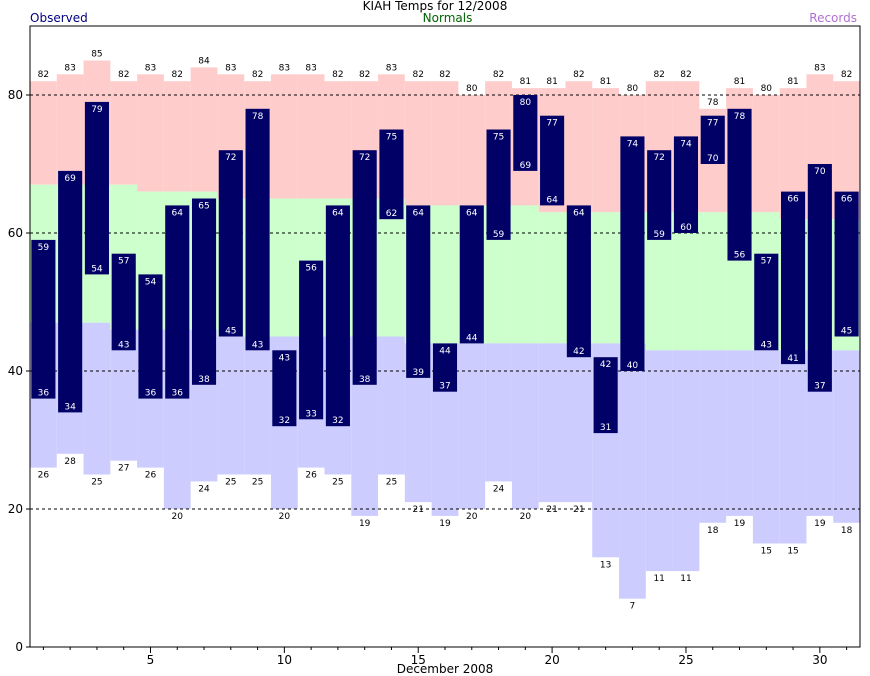  I want to click on observed-low-label-day-24: 59, so click(659, 235).